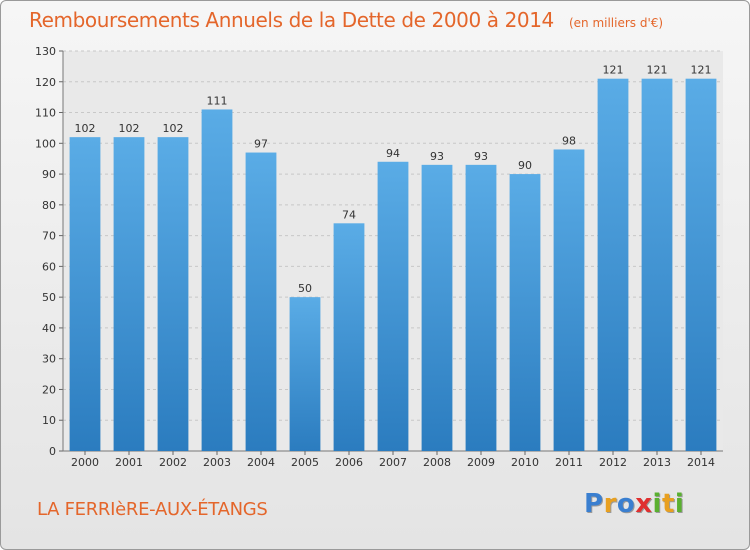 The height and width of the screenshot is (550, 750). I want to click on x-tick-label: 2009, so click(481, 462).